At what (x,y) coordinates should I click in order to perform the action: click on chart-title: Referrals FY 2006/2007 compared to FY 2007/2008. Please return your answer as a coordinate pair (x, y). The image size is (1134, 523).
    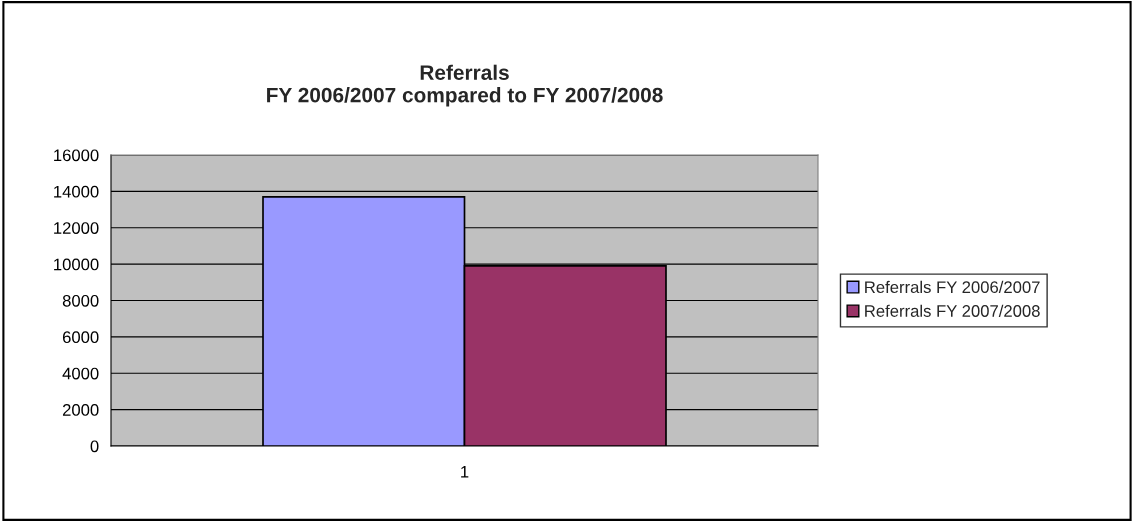
    Looking at the image, I should click on (465, 85).